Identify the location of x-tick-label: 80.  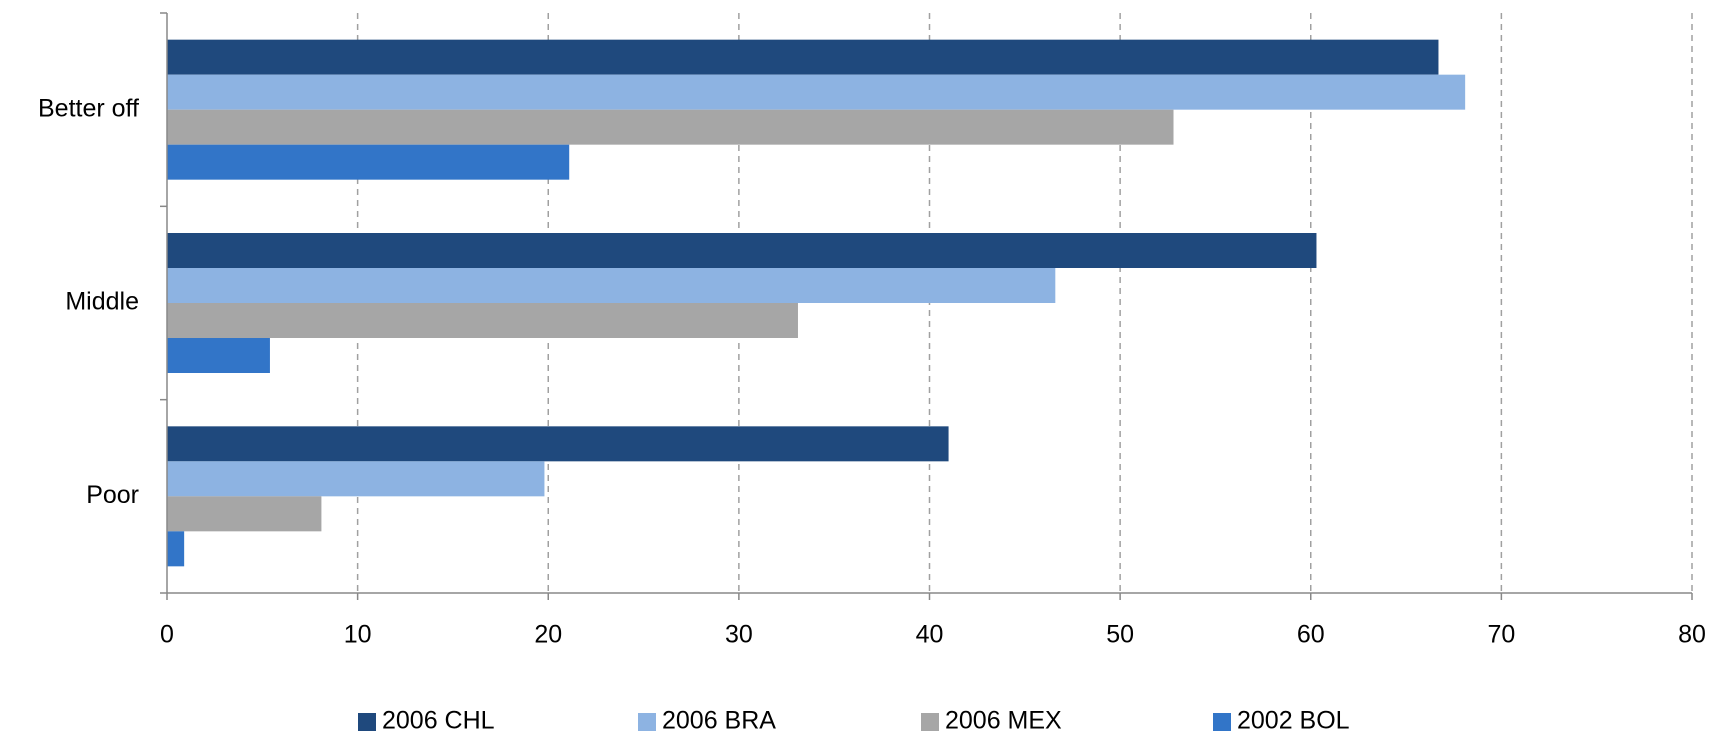
(1692, 635).